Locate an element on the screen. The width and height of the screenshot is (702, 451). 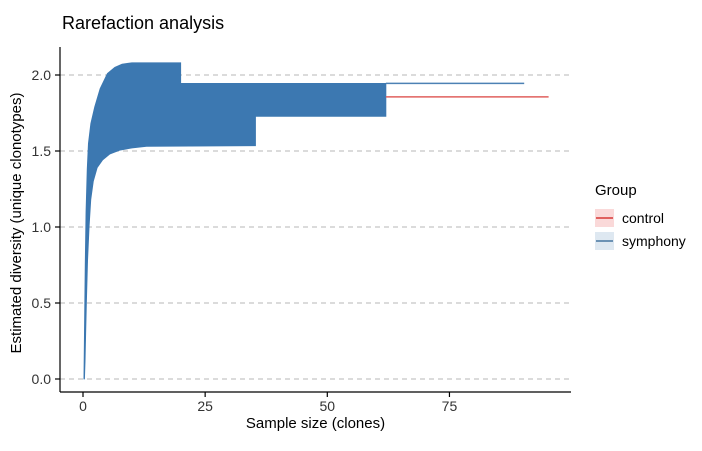
legend-item-symphony: symphony is located at coordinates (640, 241).